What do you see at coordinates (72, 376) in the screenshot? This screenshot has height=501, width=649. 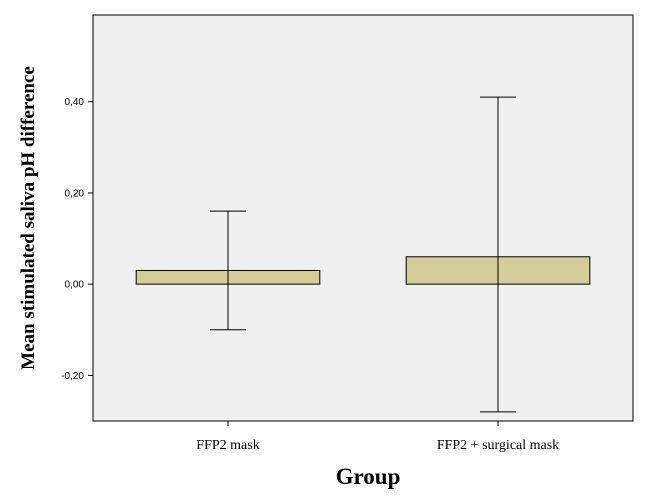 I see `y-tick-label: -0,20` at bounding box center [72, 376].